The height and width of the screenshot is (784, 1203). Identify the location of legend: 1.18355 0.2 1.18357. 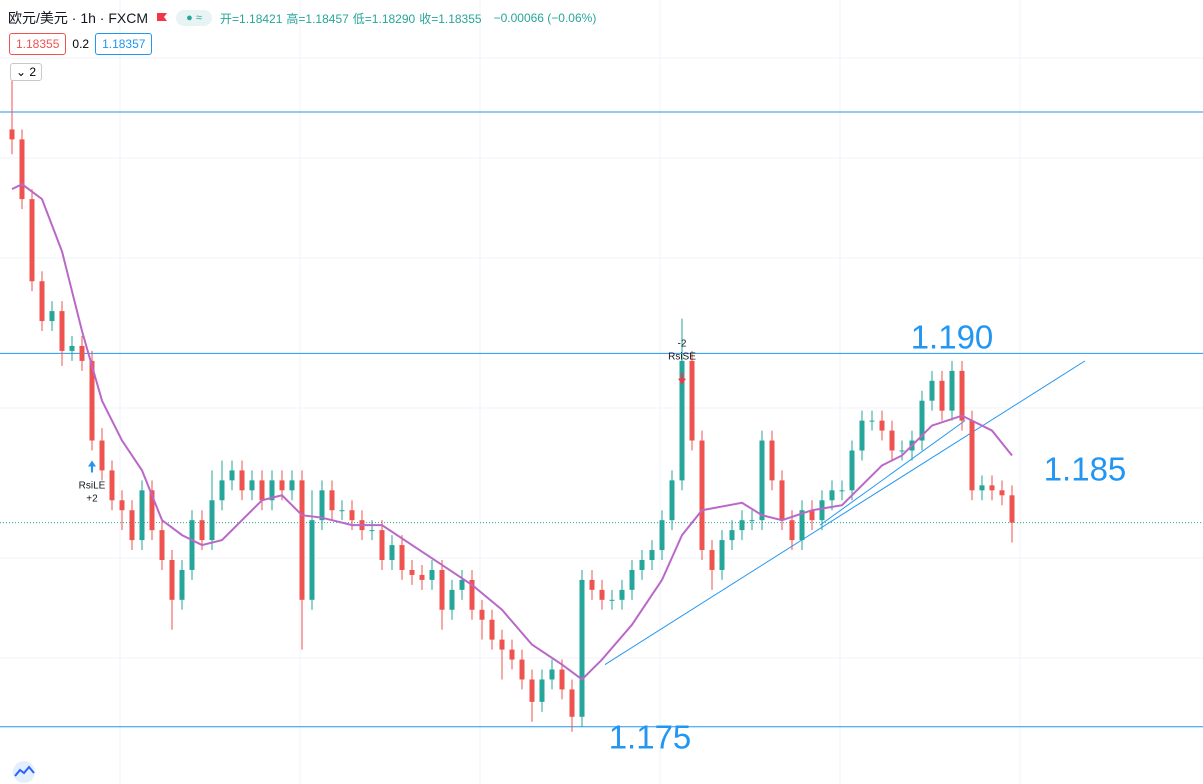
(81, 44).